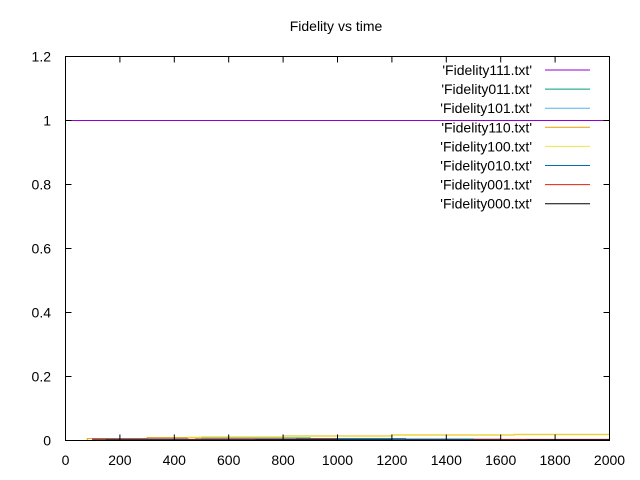 The width and height of the screenshot is (640, 480). I want to click on legend-label: 'Fidelity100.txt', so click(486, 146).